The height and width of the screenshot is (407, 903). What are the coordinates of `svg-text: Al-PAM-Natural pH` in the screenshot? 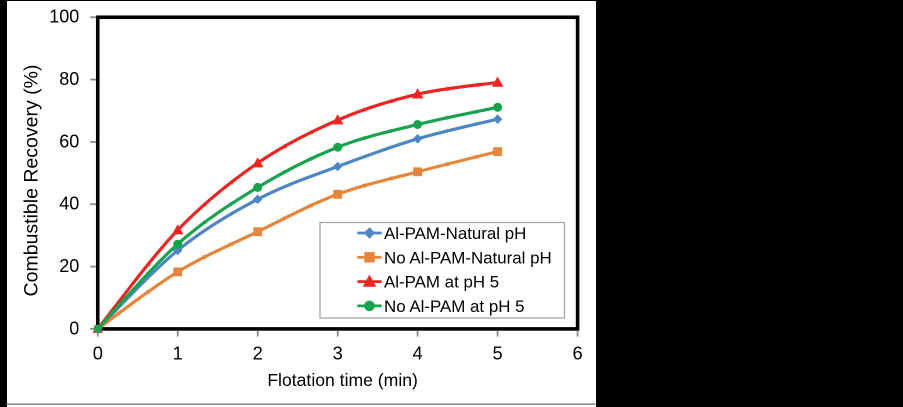 It's located at (455, 233).